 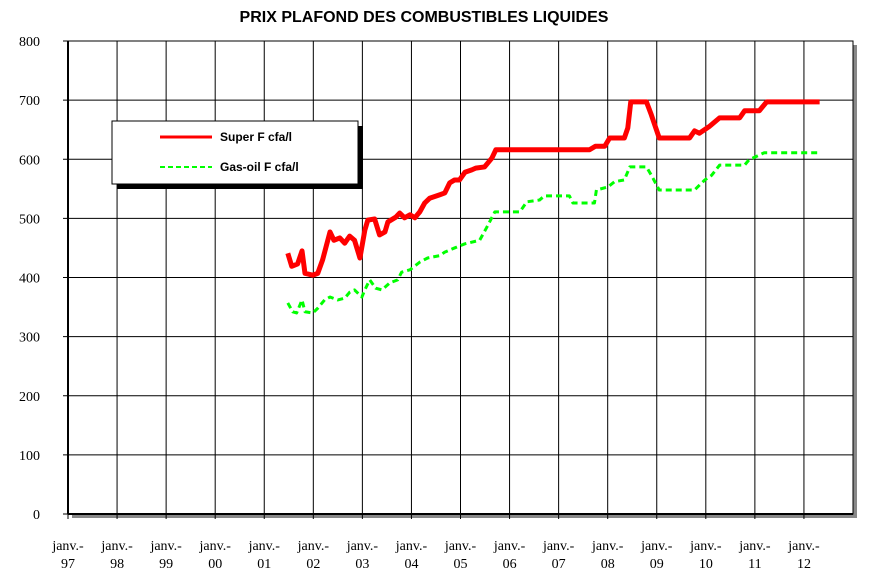 What do you see at coordinates (166, 564) in the screenshot?
I see `x-tick-label-line: 99` at bounding box center [166, 564].